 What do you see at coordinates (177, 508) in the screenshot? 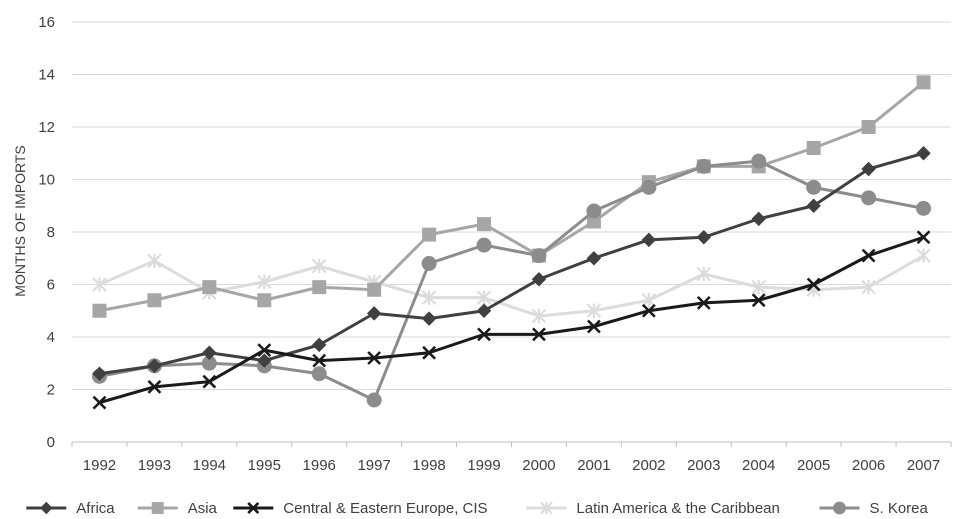
I see `legend-item: Asia` at bounding box center [177, 508].